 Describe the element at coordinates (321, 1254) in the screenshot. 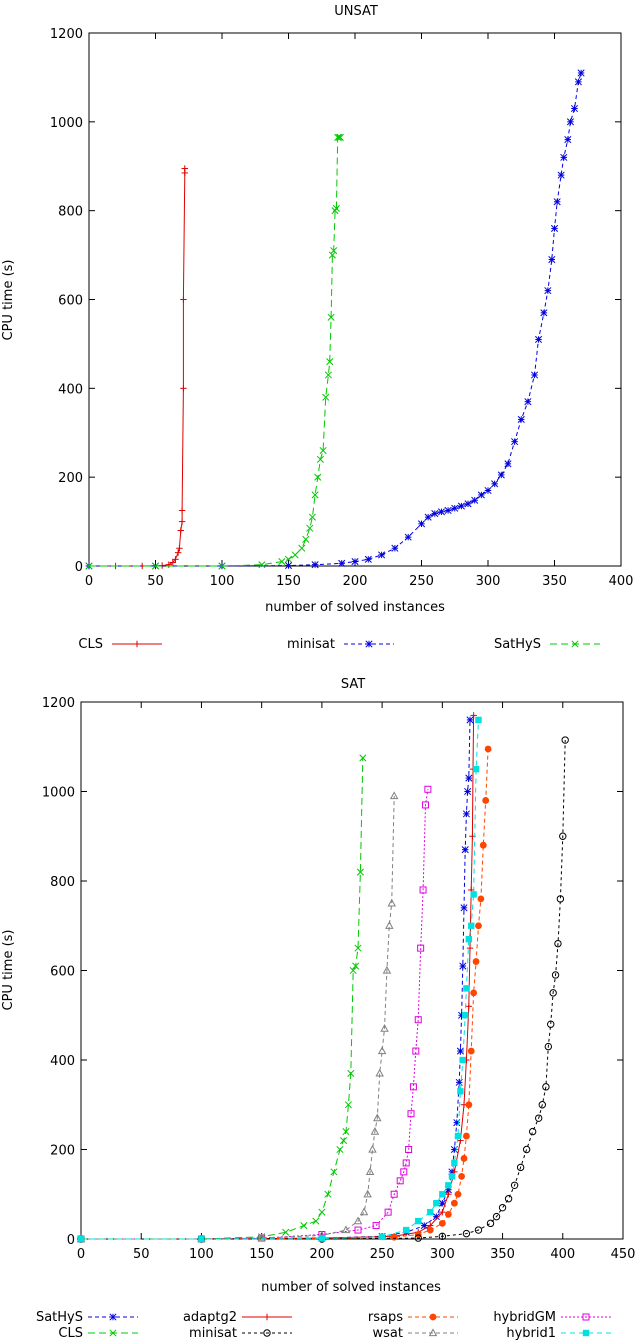

I see `sat-x-tick-label: 200` at that location.